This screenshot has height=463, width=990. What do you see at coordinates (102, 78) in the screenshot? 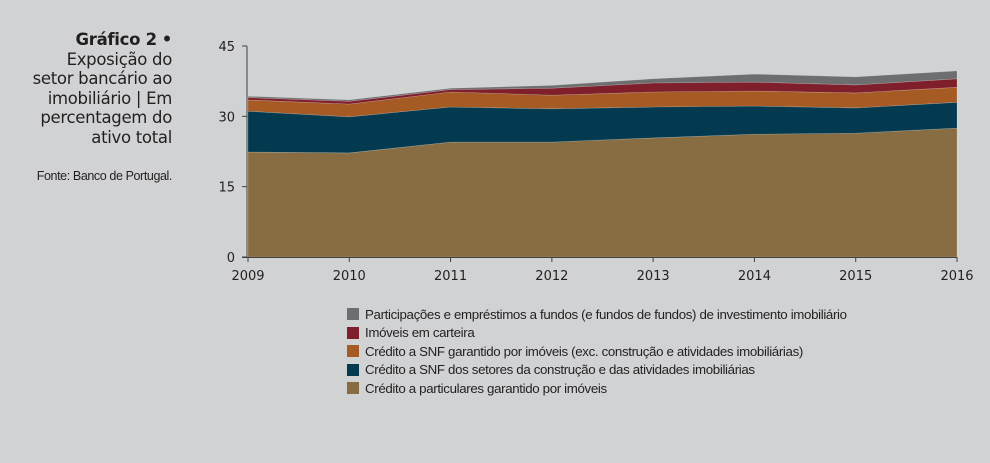
I see `title-line: setor bancário ao` at bounding box center [102, 78].